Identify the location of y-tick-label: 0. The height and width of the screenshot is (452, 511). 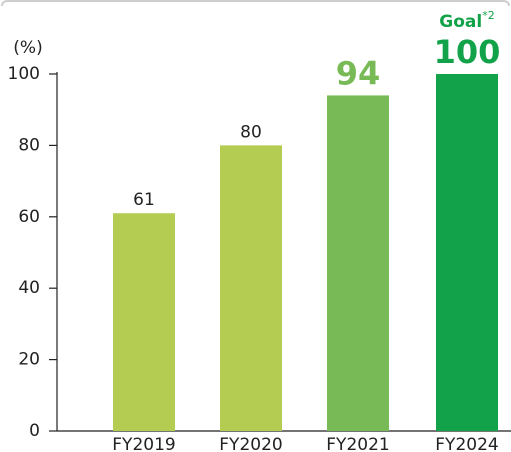
(34, 431).